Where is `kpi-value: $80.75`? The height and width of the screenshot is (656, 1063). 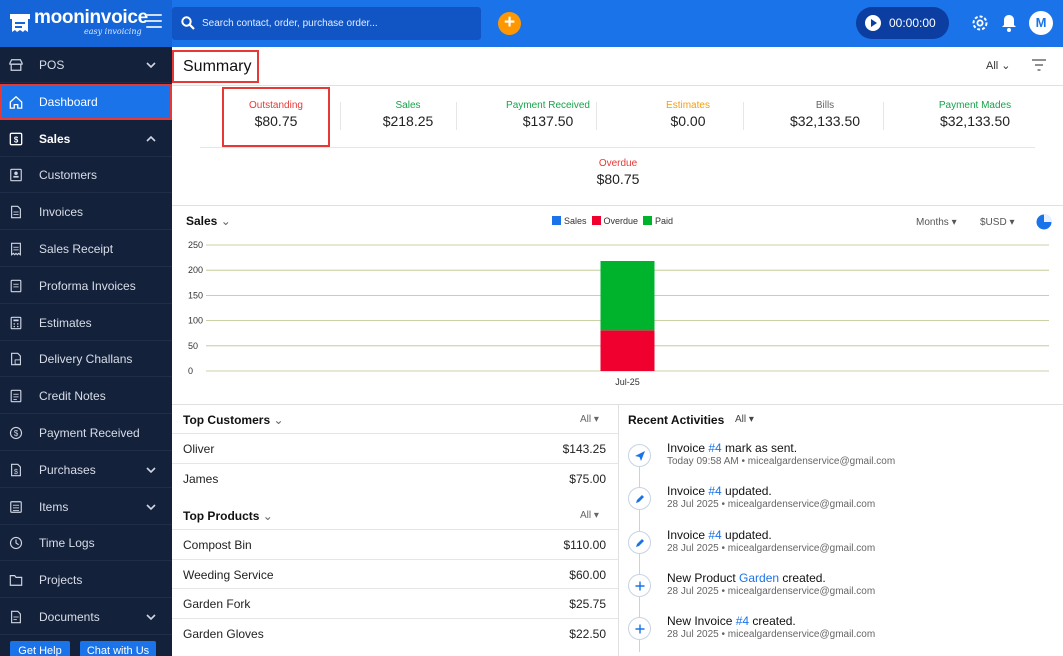
kpi-value: $80.75 is located at coordinates (276, 121).